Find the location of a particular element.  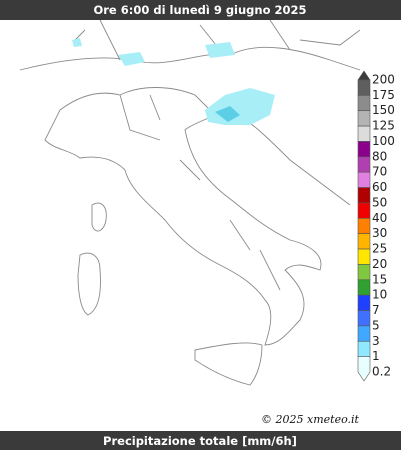

legend-label: 15 is located at coordinates (379, 279).